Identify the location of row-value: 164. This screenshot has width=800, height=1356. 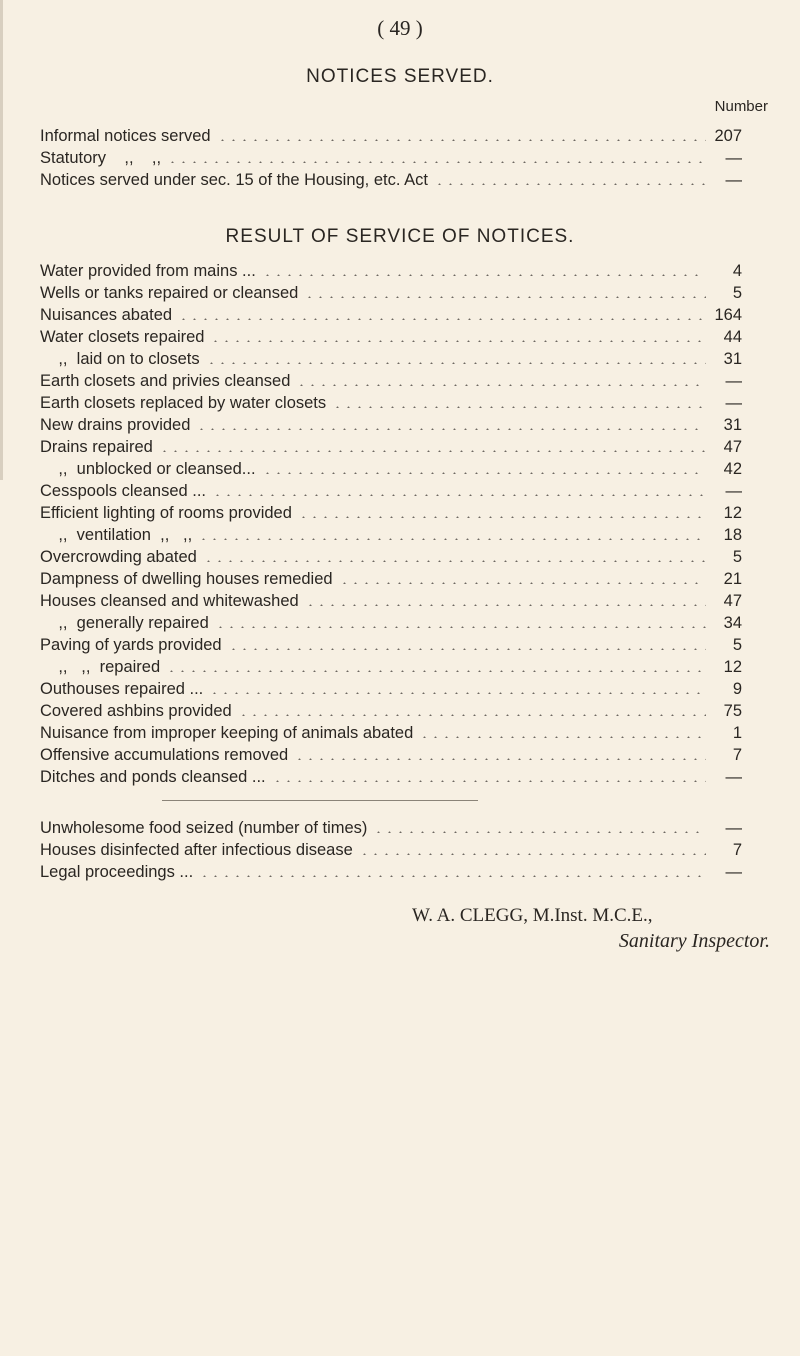
(728, 315).